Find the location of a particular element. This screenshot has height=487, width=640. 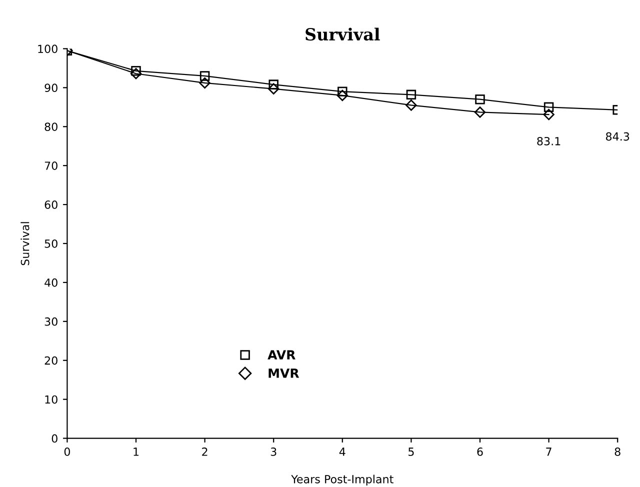

x-tick-label: 1 is located at coordinates (136, 452).